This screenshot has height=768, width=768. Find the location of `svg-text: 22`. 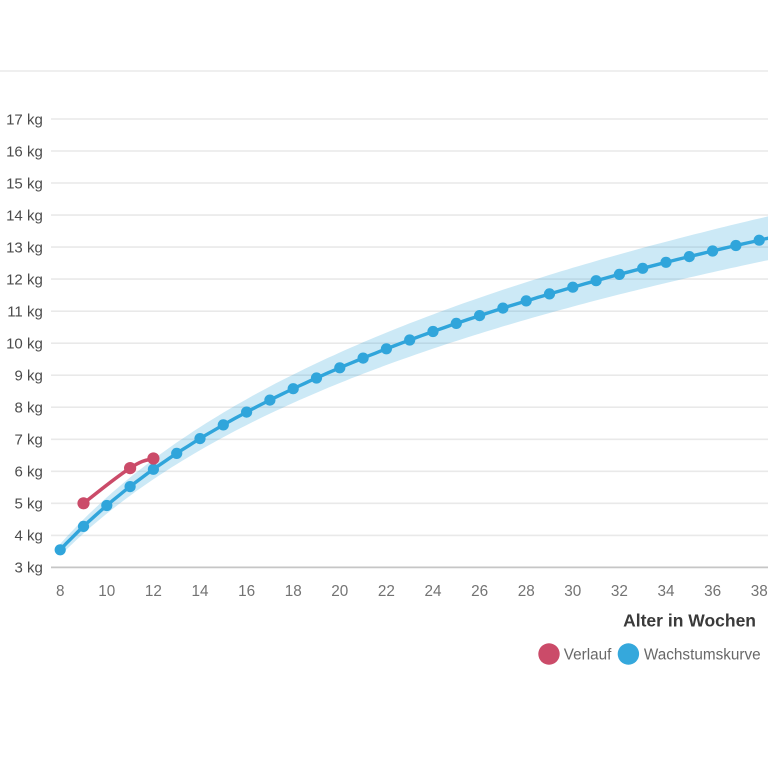

svg-text: 22 is located at coordinates (386, 591).